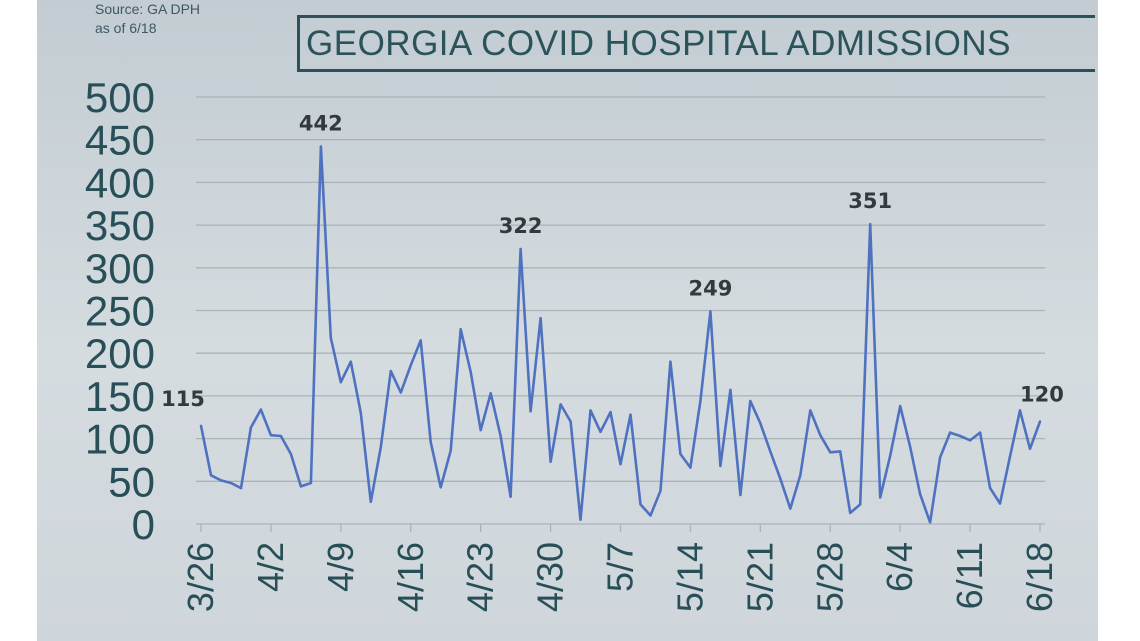 The height and width of the screenshot is (641, 1140). Describe the element at coordinates (658, 43) in the screenshot. I see `chart-title: GEORGIA COVID HOSPITAL ADMISSIONS` at that location.